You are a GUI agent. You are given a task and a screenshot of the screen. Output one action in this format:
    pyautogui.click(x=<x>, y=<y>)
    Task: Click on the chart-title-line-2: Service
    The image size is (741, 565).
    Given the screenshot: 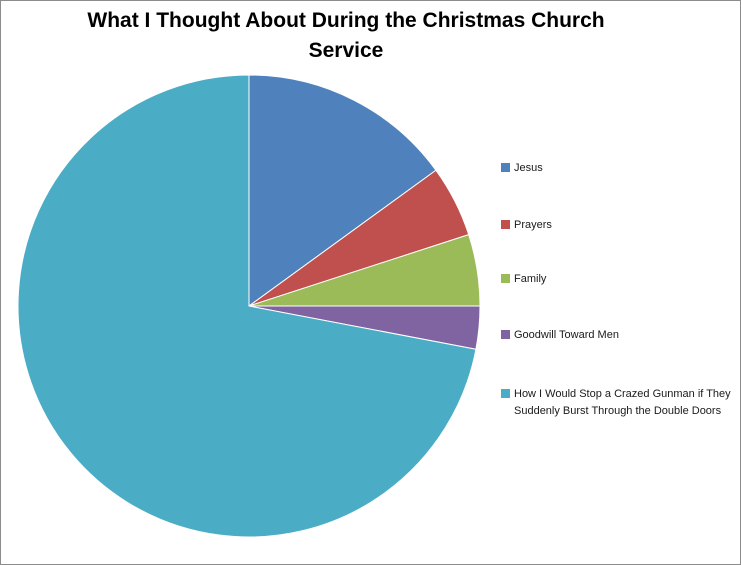 What is the action you would take?
    pyautogui.click(x=346, y=50)
    